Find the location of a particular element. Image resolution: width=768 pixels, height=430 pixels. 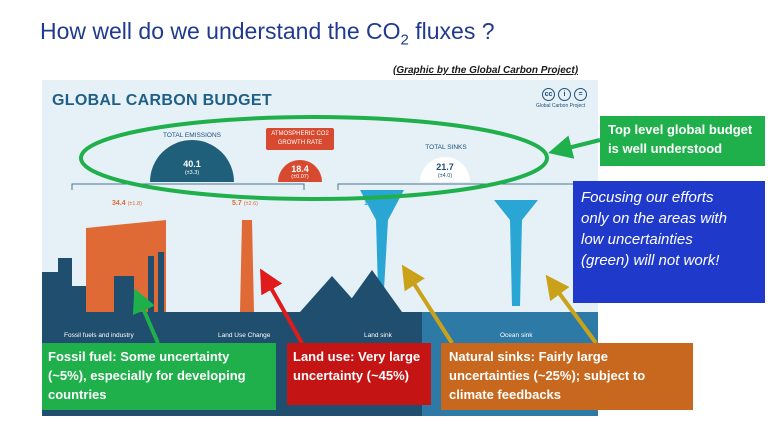

fossil-label: Fossil fuels and industry is located at coordinates (99, 335).